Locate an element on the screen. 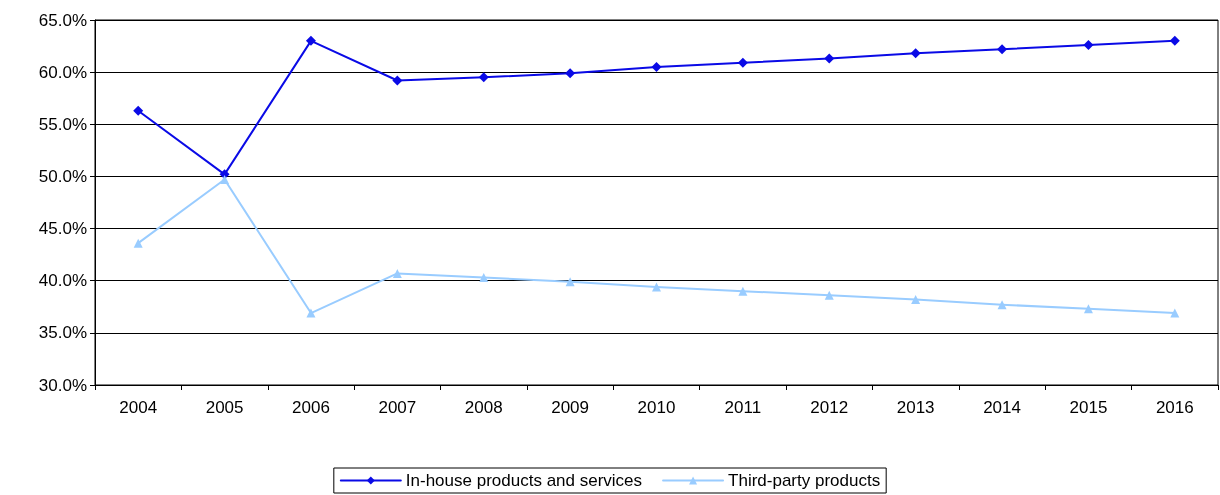 The height and width of the screenshot is (495, 1220). x-tick-label: 2010 is located at coordinates (656, 407).